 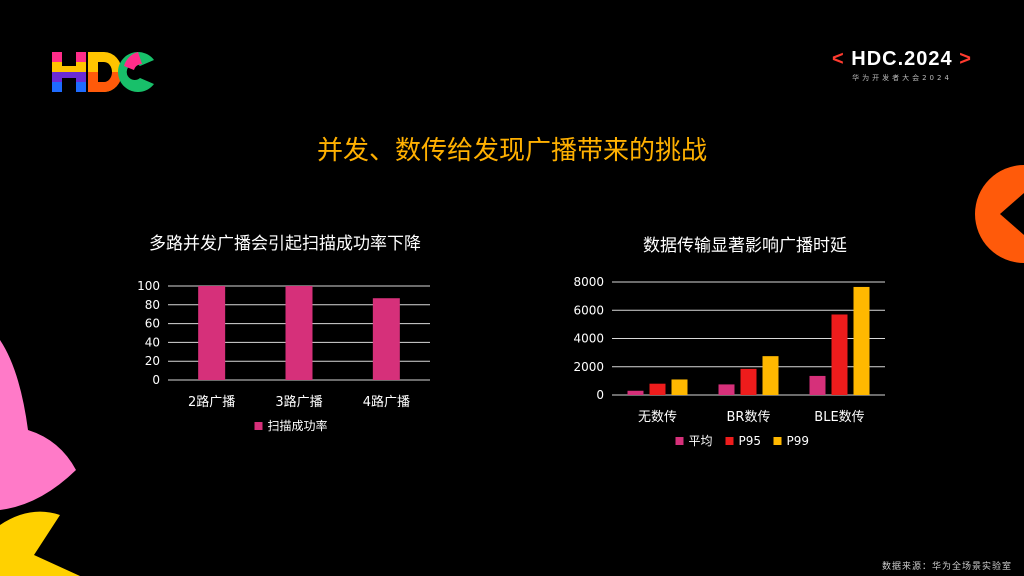 I want to click on y-tick-label: 60, so click(x=152, y=324).